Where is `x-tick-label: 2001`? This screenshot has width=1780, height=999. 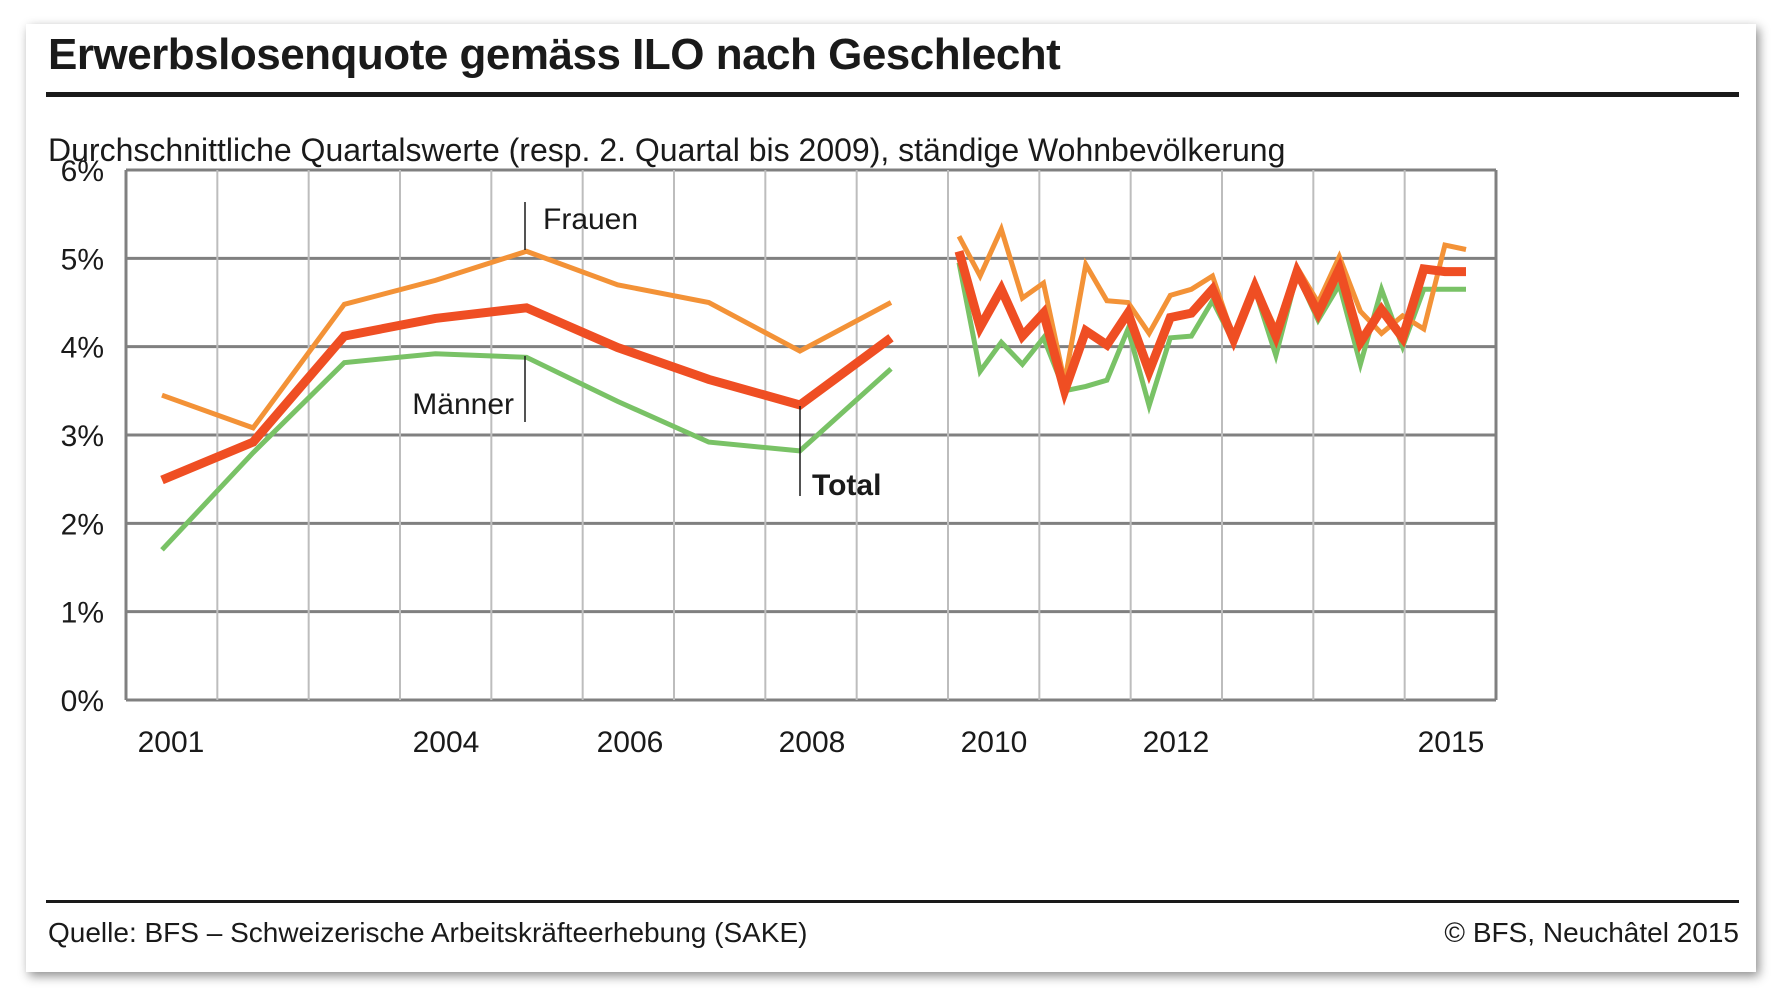 x-tick-label: 2001 is located at coordinates (171, 742).